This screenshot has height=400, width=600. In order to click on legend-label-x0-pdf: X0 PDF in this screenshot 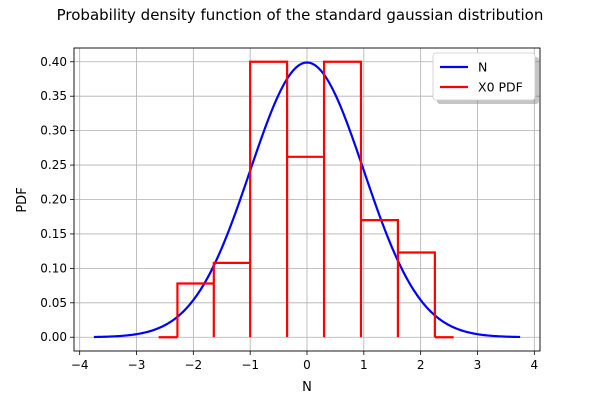, I will do `click(500, 87)`.